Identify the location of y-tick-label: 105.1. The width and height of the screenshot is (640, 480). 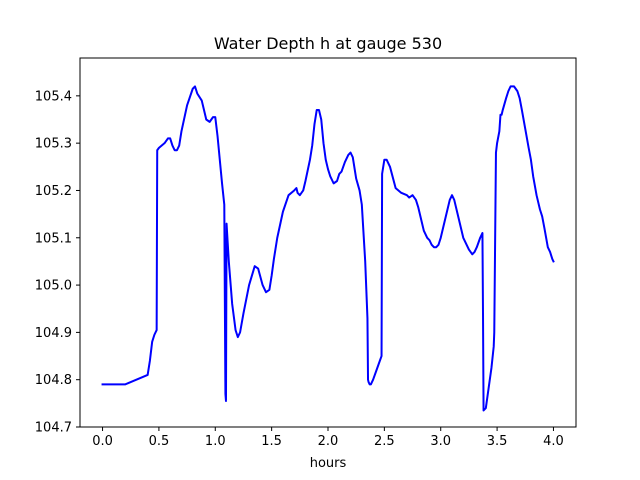
(53, 238).